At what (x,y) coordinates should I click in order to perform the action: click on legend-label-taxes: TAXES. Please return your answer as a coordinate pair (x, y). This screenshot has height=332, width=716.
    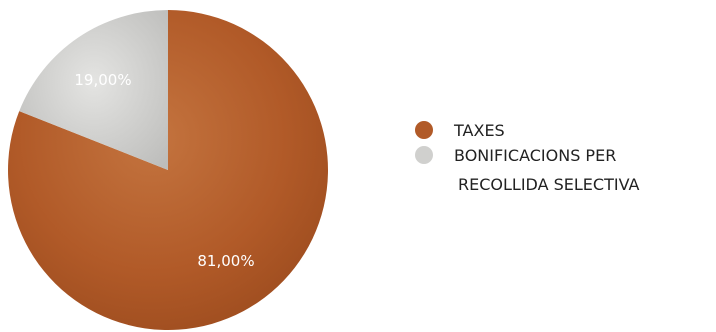
    Looking at the image, I should click on (479, 130).